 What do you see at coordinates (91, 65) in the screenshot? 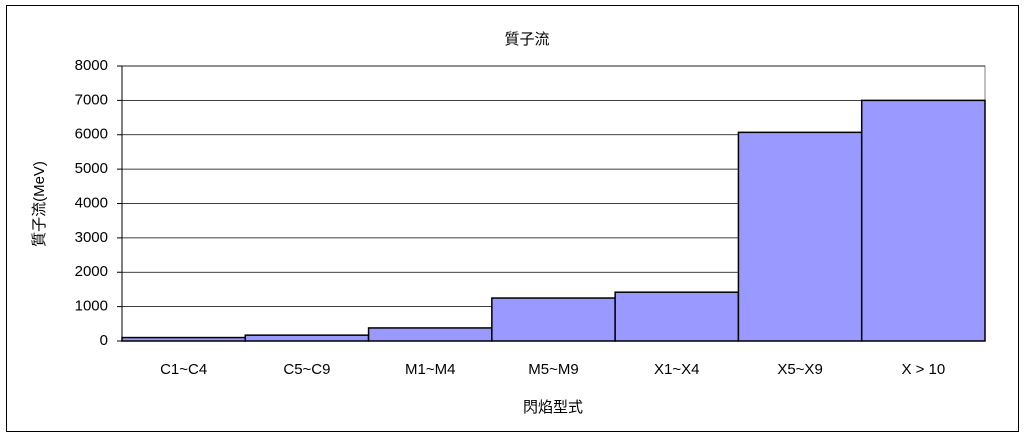
I see `y-tick-label: 8000` at bounding box center [91, 65].